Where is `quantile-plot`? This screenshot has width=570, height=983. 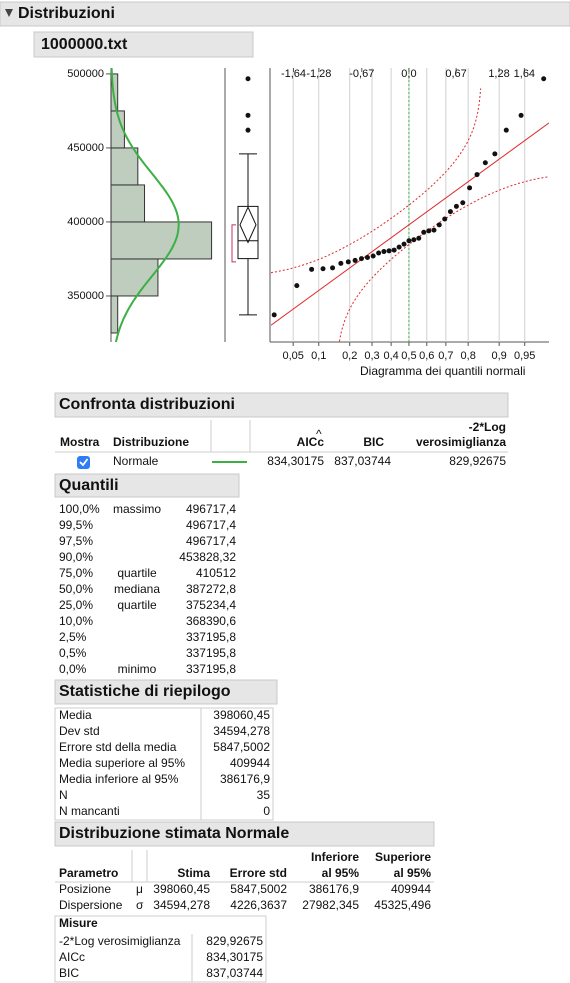
quantile-plot is located at coordinates (410, 205).